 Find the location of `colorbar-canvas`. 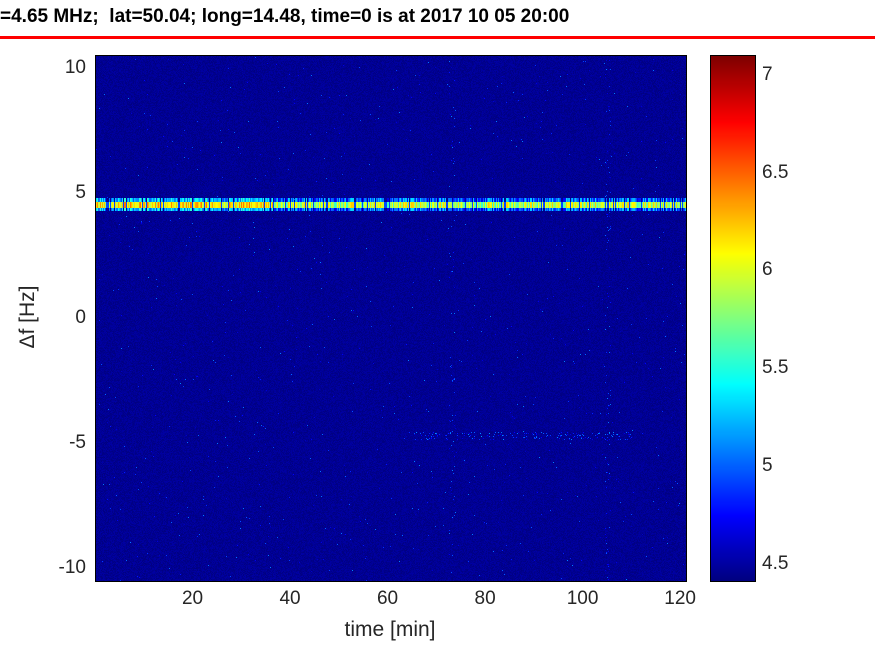

colorbar-canvas is located at coordinates (733, 318).